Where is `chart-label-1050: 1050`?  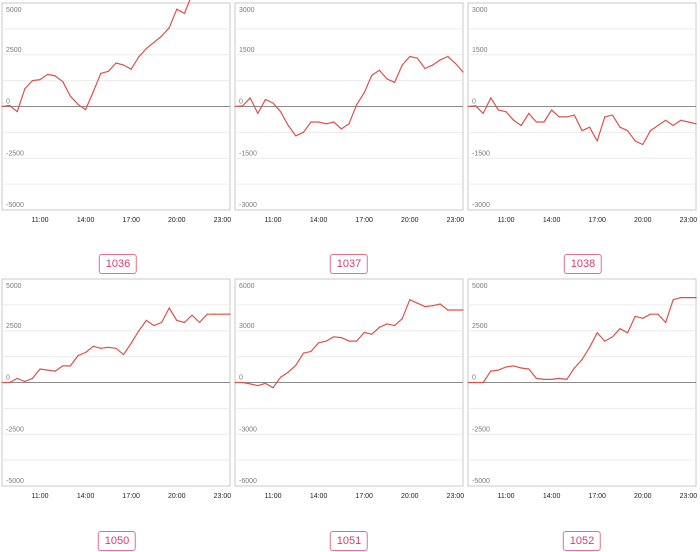 chart-label-1050: 1050 is located at coordinates (117, 541).